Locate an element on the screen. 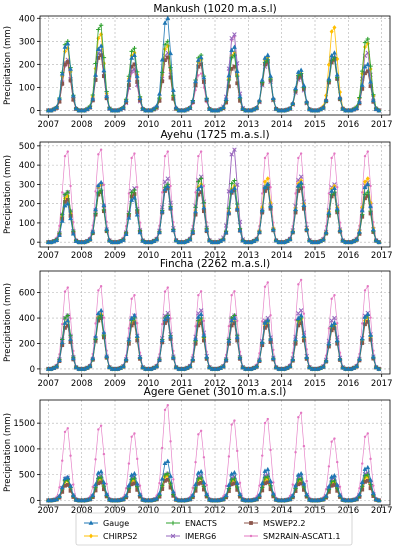  y-tick-label: 300 is located at coordinates (27, 185).